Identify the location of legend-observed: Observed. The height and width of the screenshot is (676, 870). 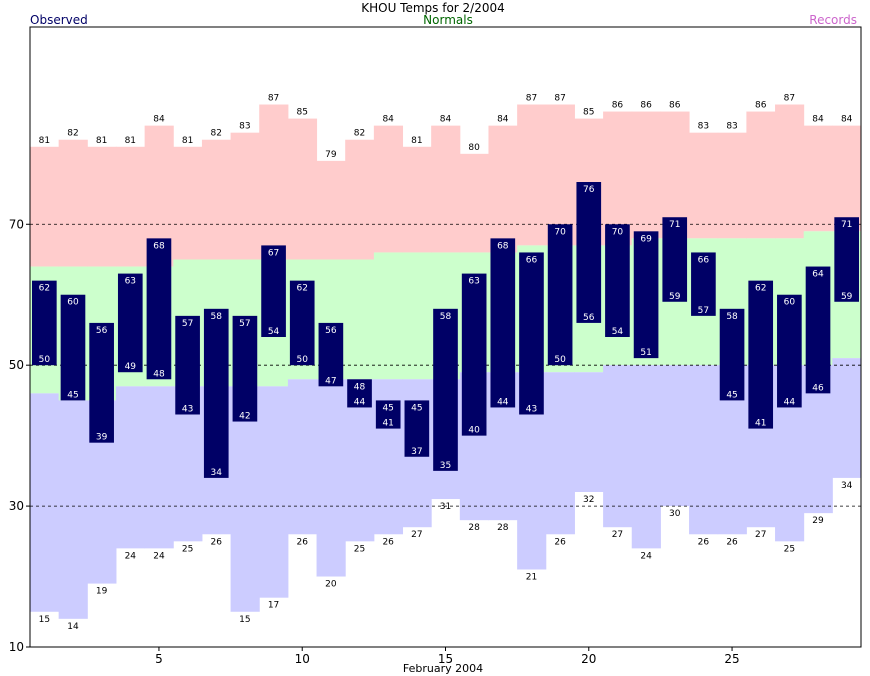
(59, 20).